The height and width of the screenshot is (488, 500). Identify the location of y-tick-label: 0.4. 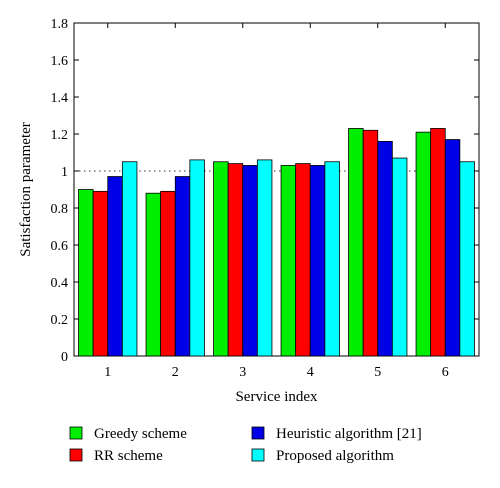
(60, 283).